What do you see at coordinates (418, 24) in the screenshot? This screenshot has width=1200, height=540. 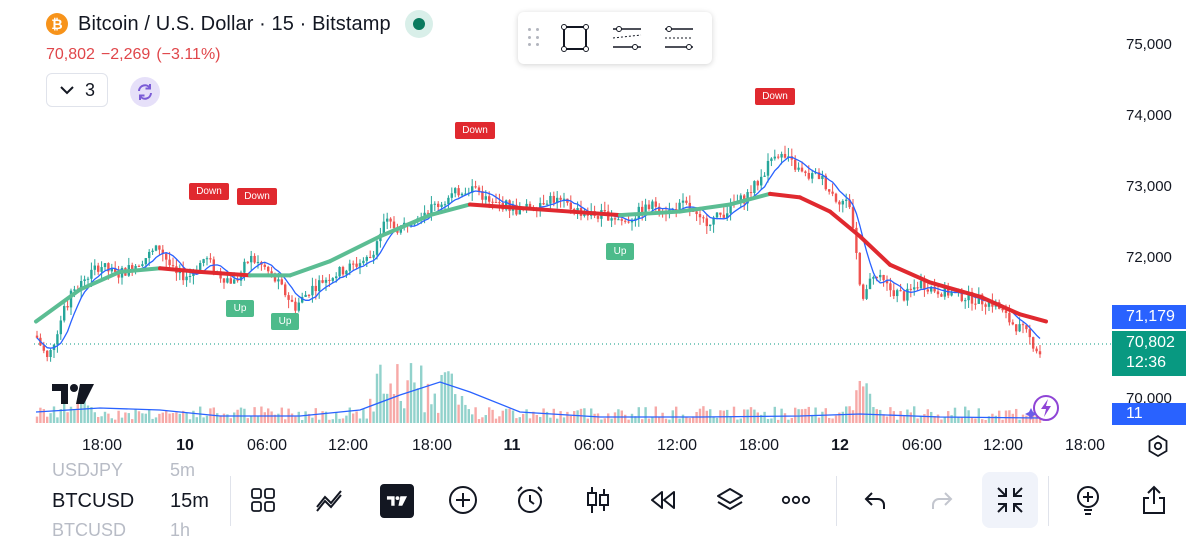 I see `market-status-icon` at bounding box center [418, 24].